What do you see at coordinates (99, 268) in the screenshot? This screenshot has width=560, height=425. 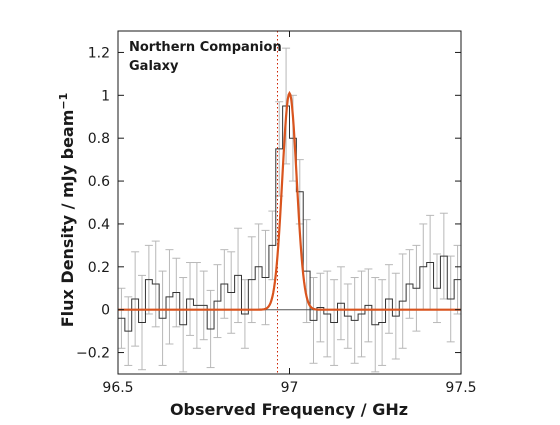 I see `y-tick-label: 0.2` at bounding box center [99, 268].